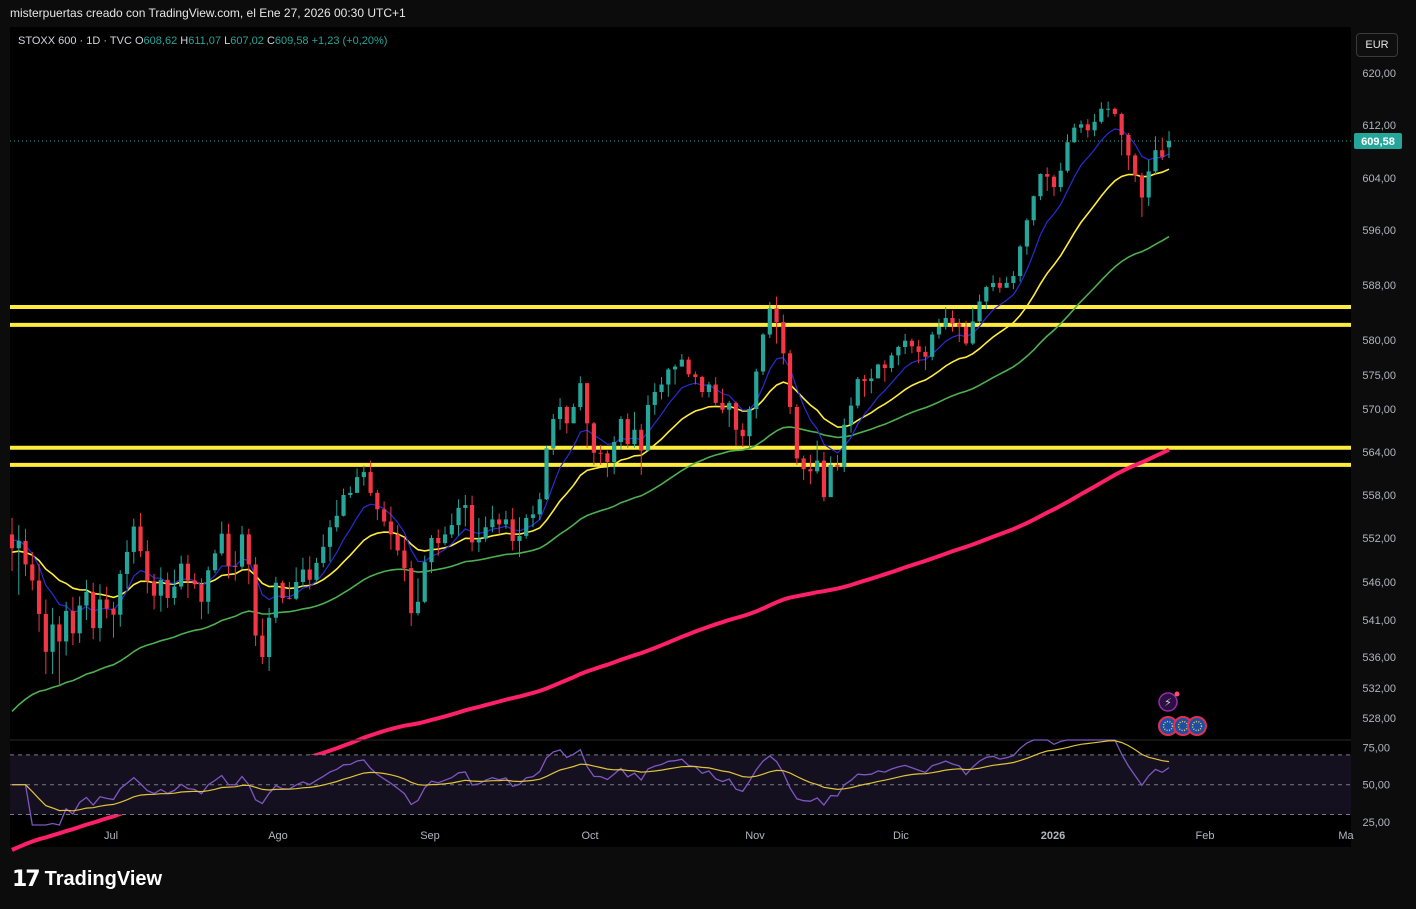  Describe the element at coordinates (1177, 694) in the screenshot. I see `notification-dot-icon` at that location.